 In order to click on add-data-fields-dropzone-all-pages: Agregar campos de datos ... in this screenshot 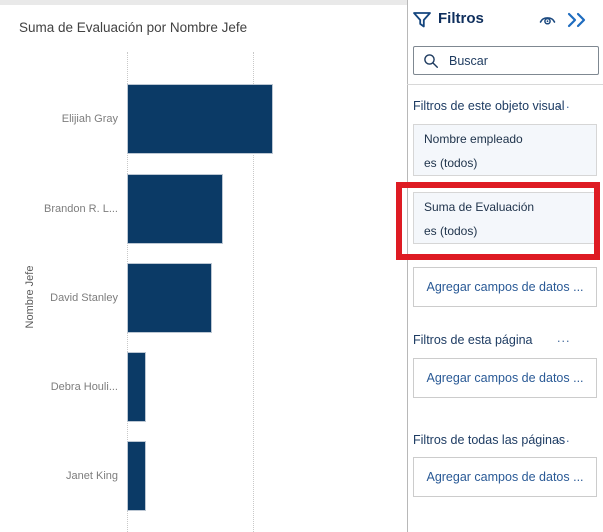, I will do `click(505, 477)`.